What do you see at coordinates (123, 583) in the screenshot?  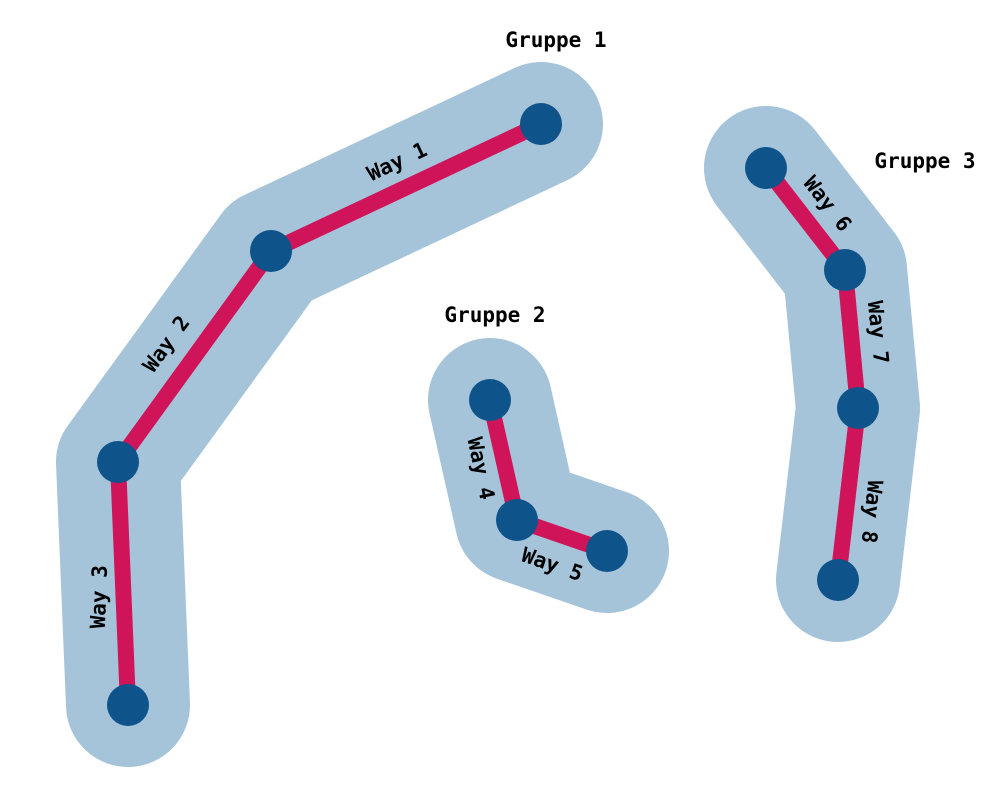 I see `way-3-line` at bounding box center [123, 583].